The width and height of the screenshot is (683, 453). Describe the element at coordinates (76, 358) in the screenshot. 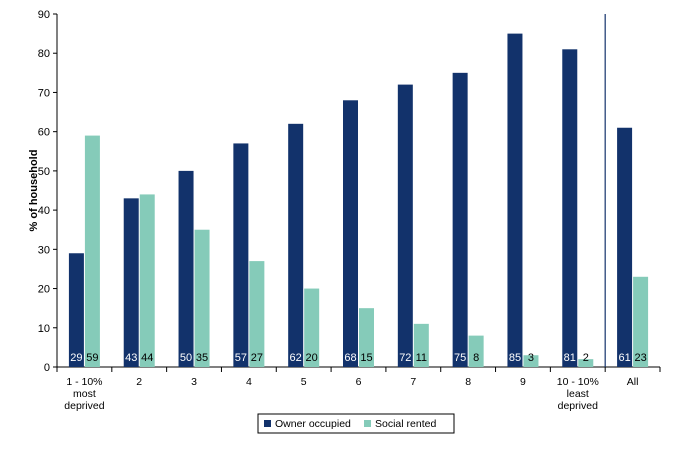

I see `data-label-owner-occupied: 29` at that location.